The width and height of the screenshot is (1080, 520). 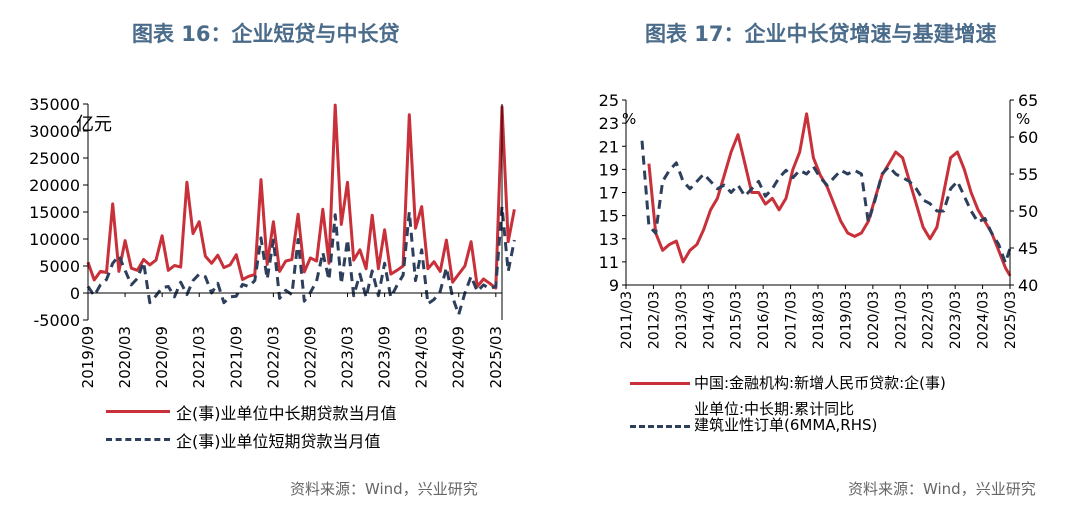 I want to click on right-y2tick-label: 45, so click(x=1028, y=248).